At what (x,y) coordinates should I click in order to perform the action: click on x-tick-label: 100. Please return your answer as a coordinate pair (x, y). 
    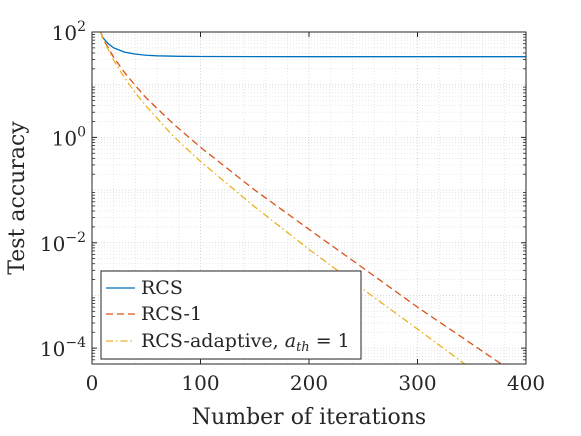
    Looking at the image, I should click on (200, 383).